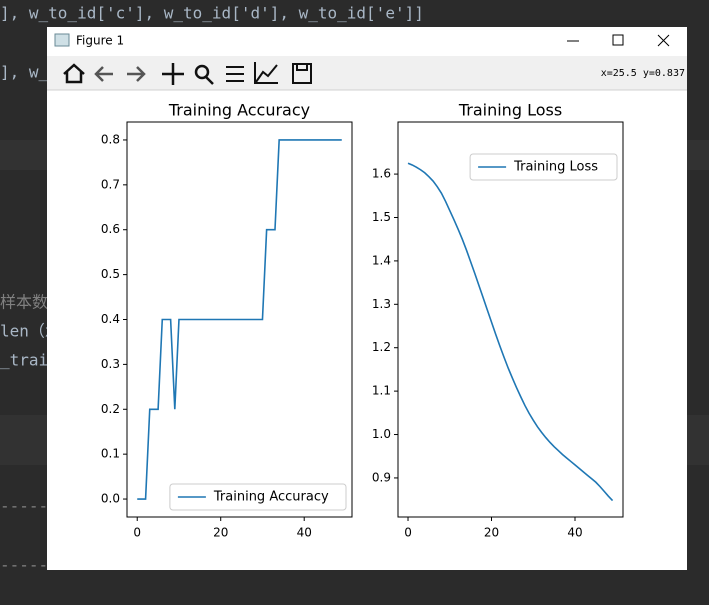 The height and width of the screenshot is (605, 709). I want to click on window-icon, so click(62, 40).